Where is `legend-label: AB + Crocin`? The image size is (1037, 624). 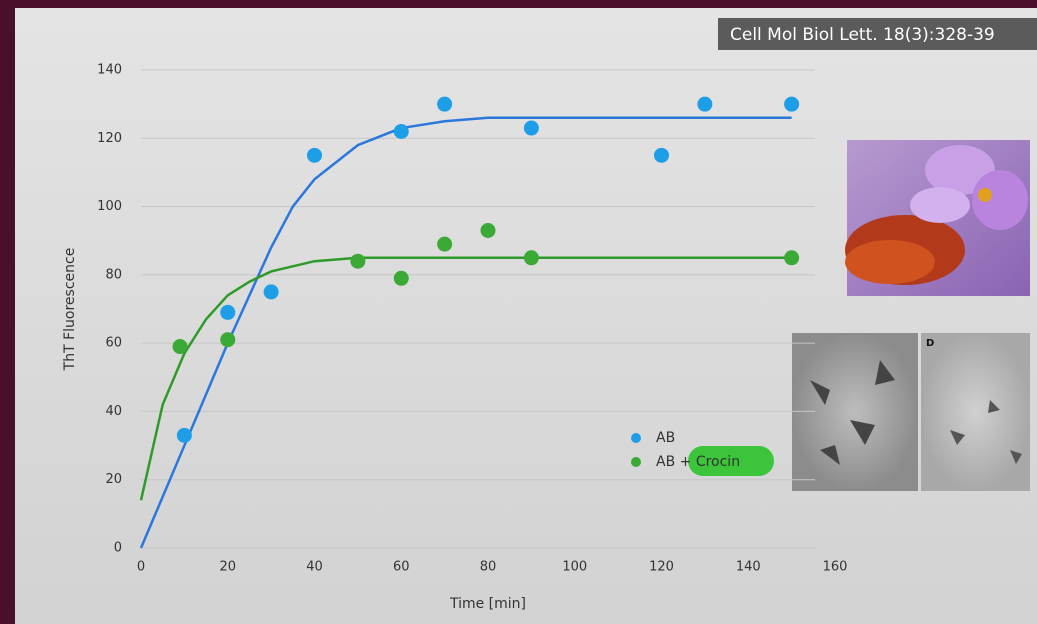
legend-label: AB + Crocin is located at coordinates (698, 462).